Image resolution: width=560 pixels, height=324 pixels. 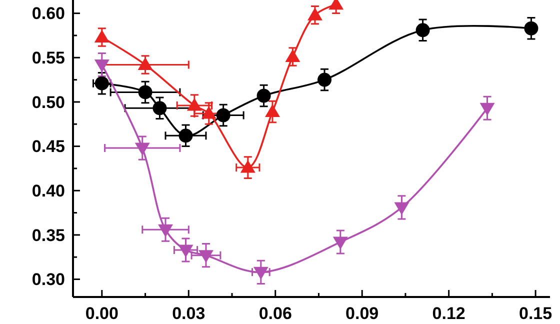 I want to click on y-tick-label: 0.60, so click(x=48, y=14).